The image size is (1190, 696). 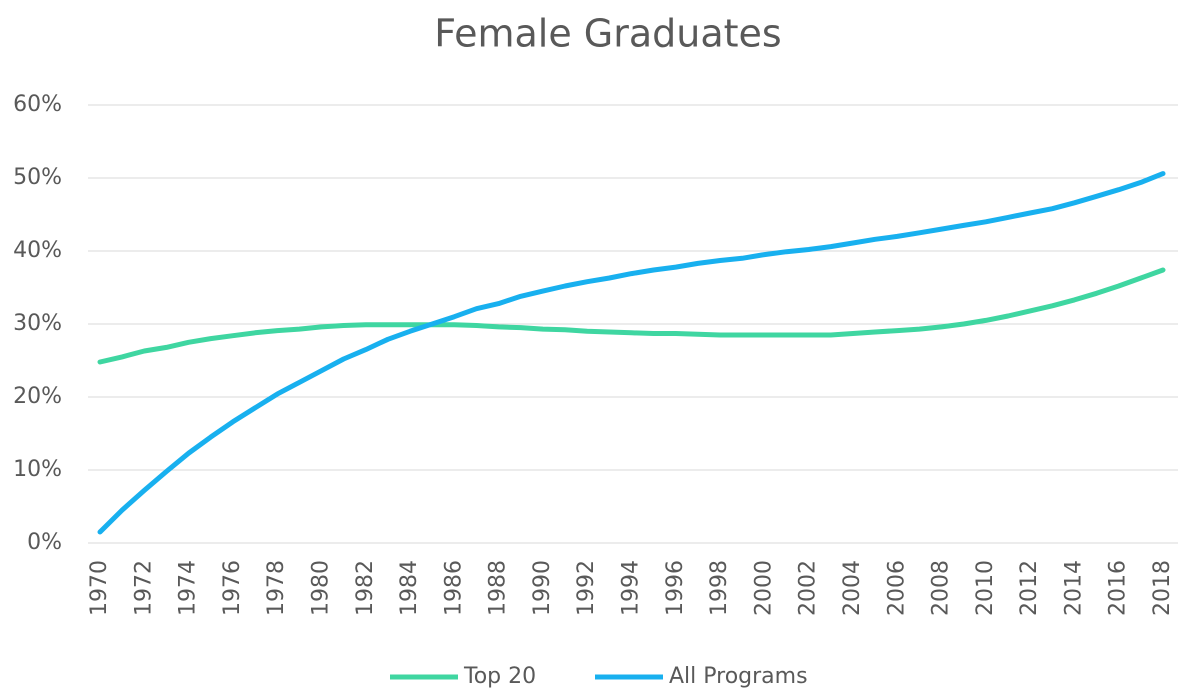 What do you see at coordinates (631, 588) in the screenshot?
I see `x-tick-label: 1994` at bounding box center [631, 588].